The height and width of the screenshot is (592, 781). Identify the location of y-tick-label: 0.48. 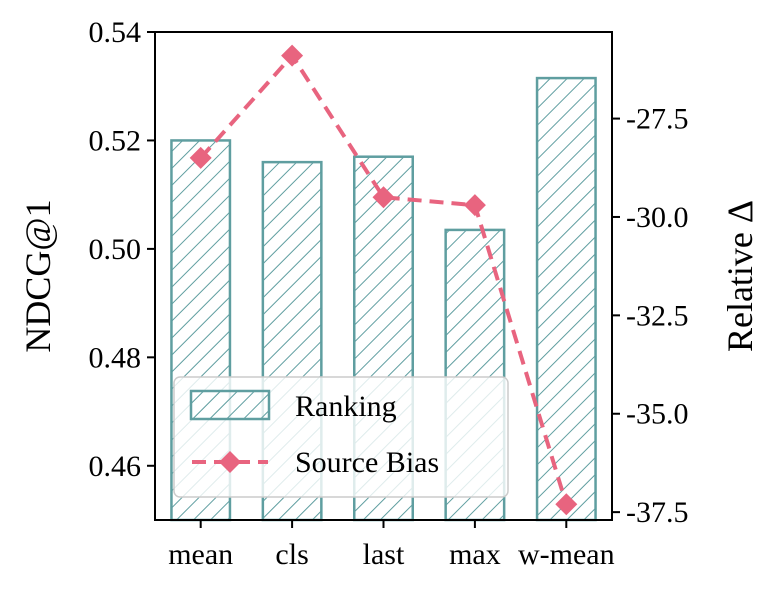
(115, 357).